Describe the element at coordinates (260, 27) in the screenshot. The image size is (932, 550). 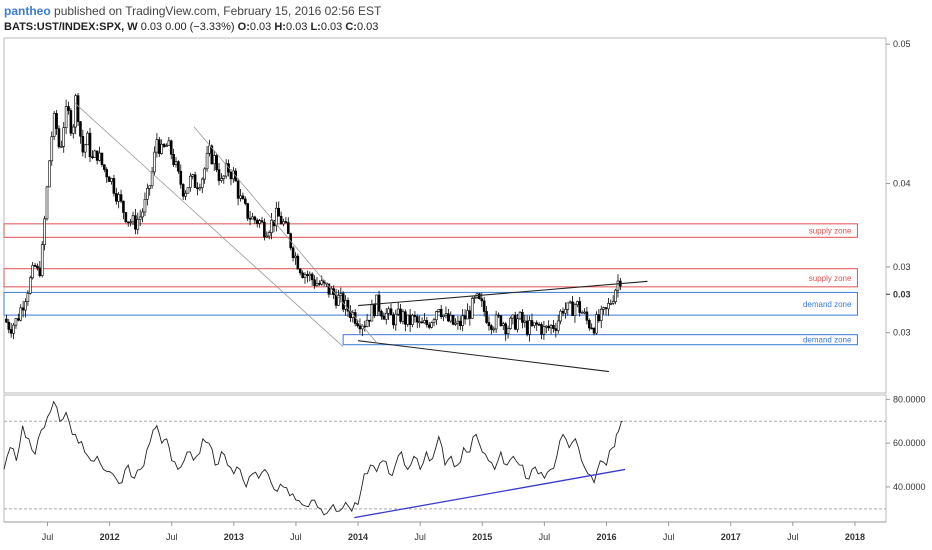
I see `open-value: 0.03` at that location.